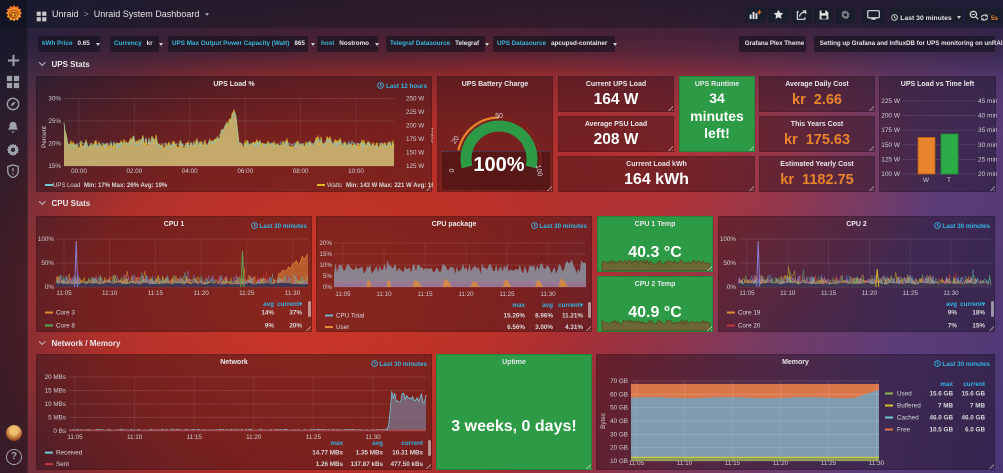 The height and width of the screenshot is (473, 1003). Describe the element at coordinates (389, 186) in the screenshot. I see `svg-text:Min: 143 W Max: 221 W Avg: 167: Min: 143 W Max: 221 W Avg: 167 W` at that location.